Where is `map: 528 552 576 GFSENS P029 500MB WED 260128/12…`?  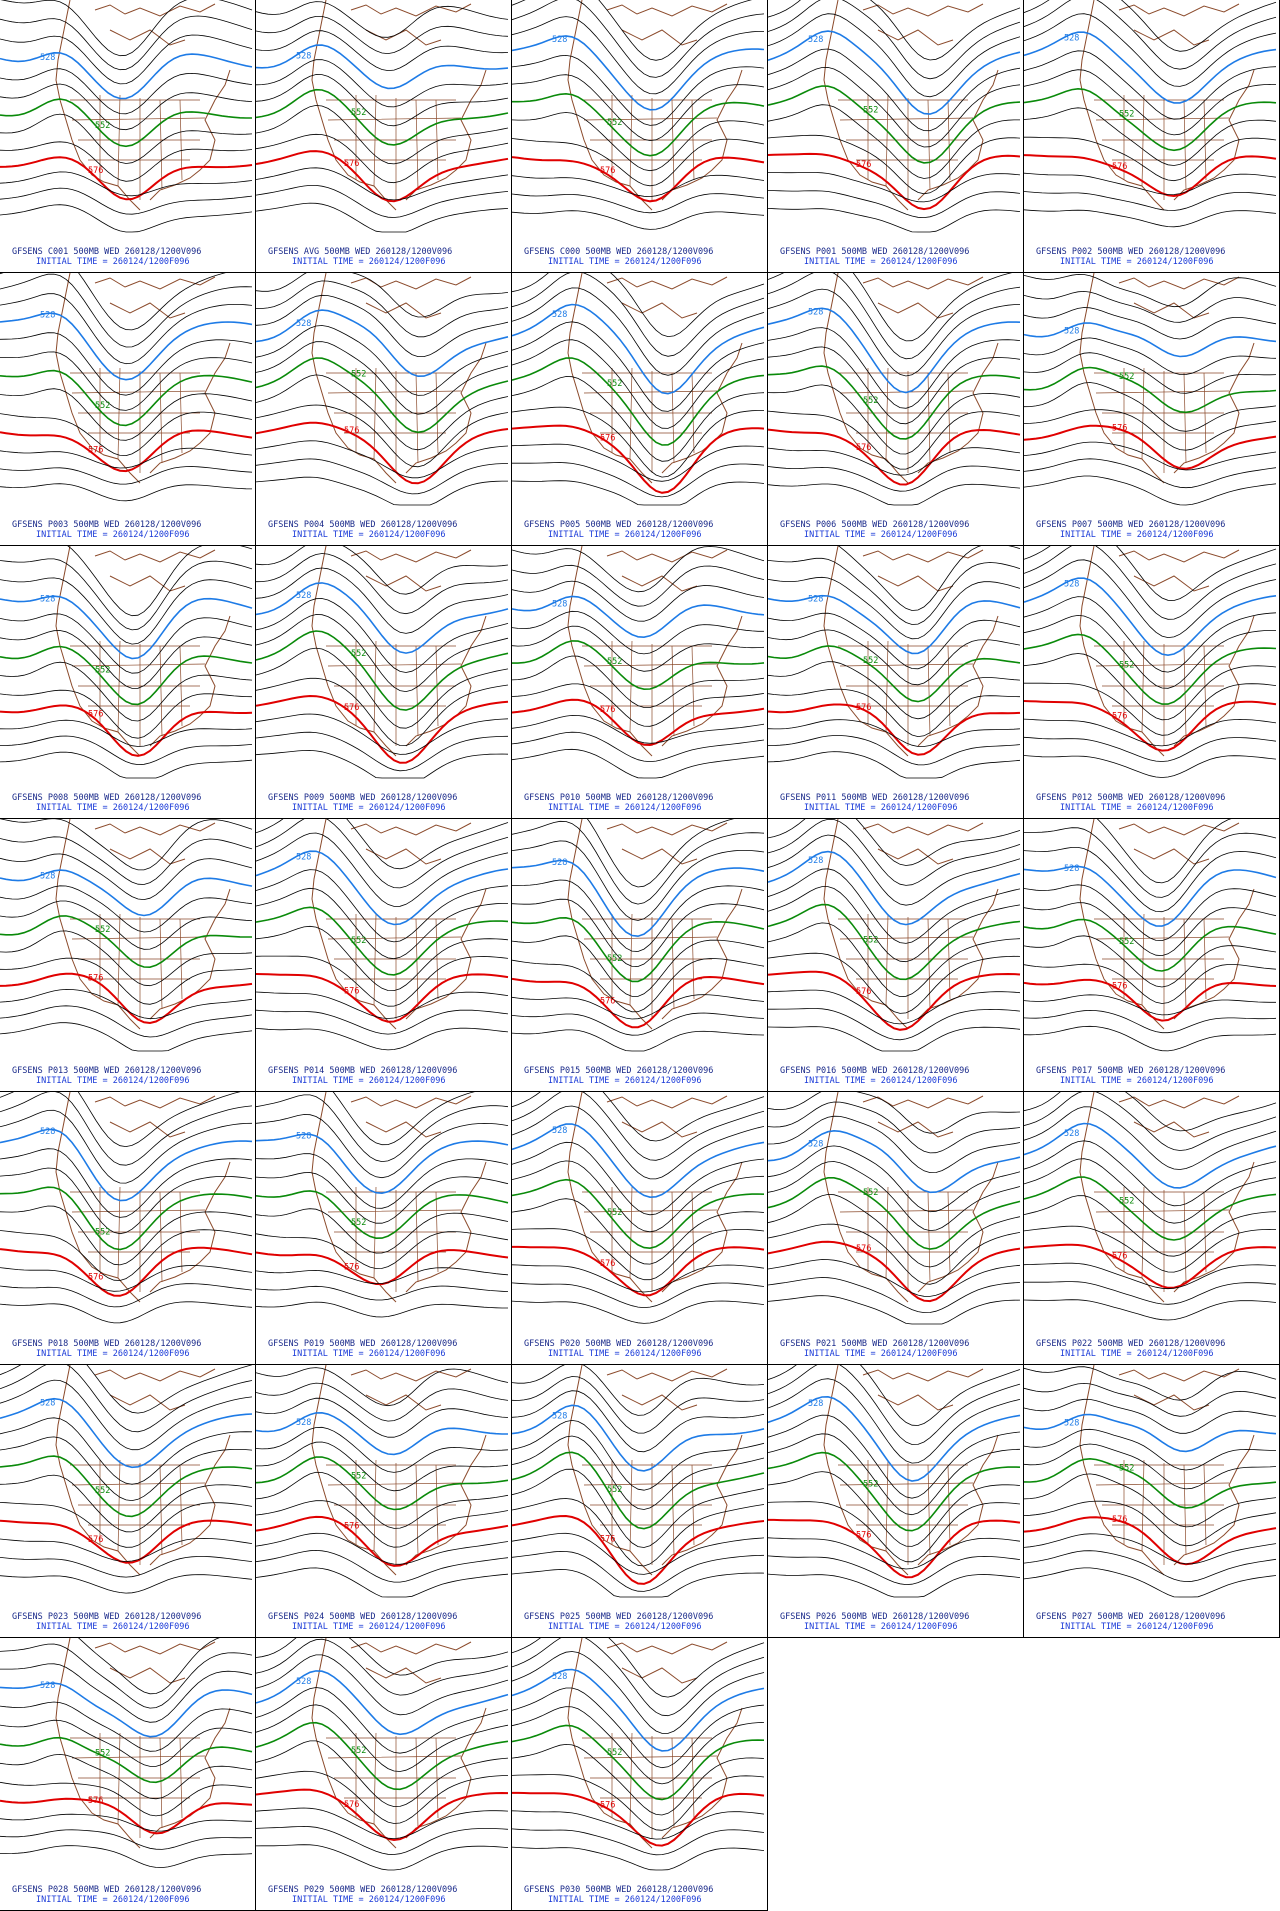
map: 528 552 576 GFSENS P029 500MB WED 260128/12… is located at coordinates (383, 1774).